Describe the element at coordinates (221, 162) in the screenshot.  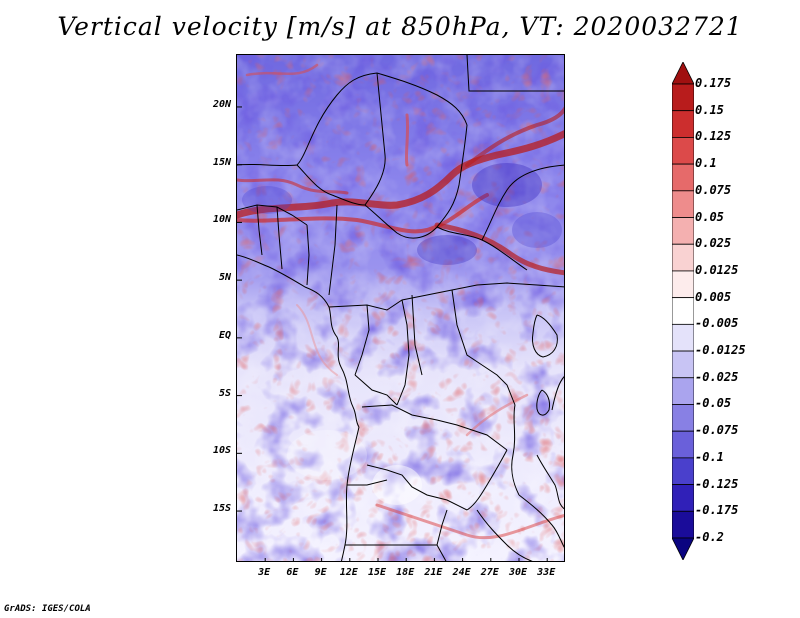
I see `y-tick-label: 15N` at that location.